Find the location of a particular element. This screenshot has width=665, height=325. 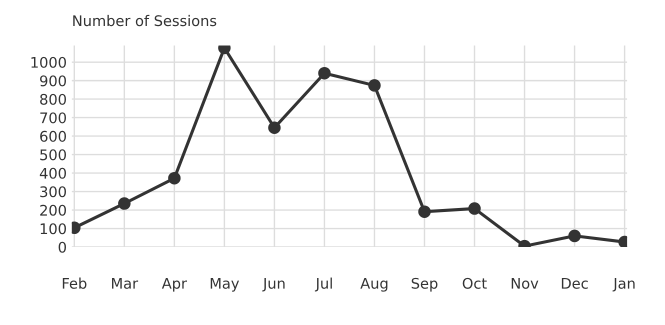

x-tick-label: Aug is located at coordinates (374, 285).